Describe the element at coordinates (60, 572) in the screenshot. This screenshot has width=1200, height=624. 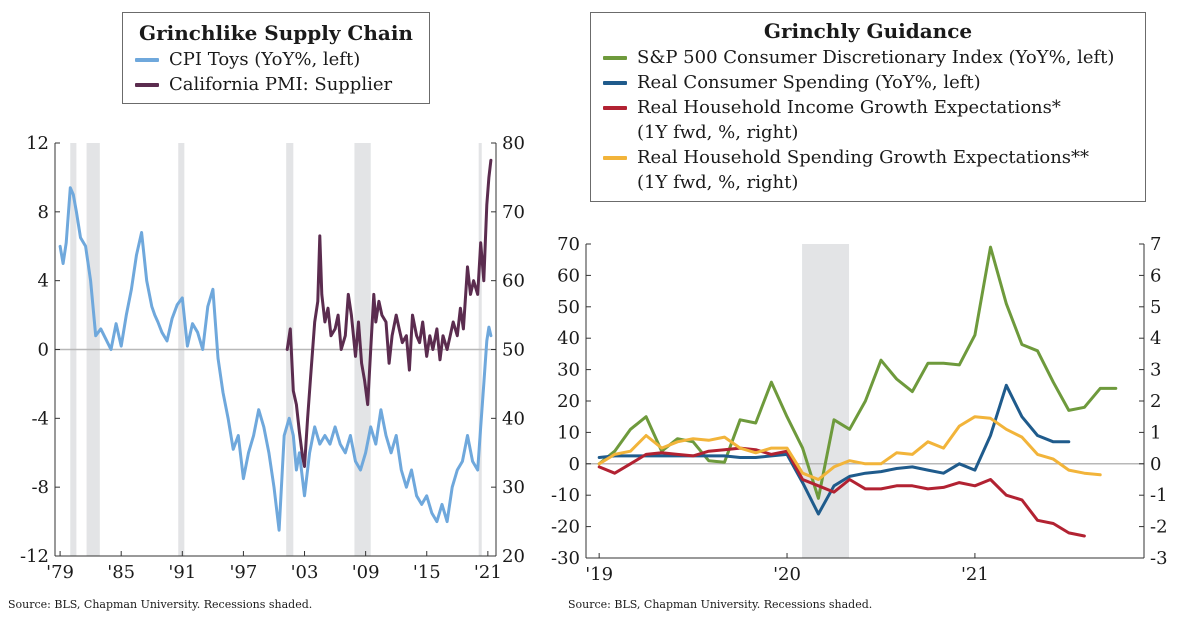
I see `x-tick-label: '79` at that location.